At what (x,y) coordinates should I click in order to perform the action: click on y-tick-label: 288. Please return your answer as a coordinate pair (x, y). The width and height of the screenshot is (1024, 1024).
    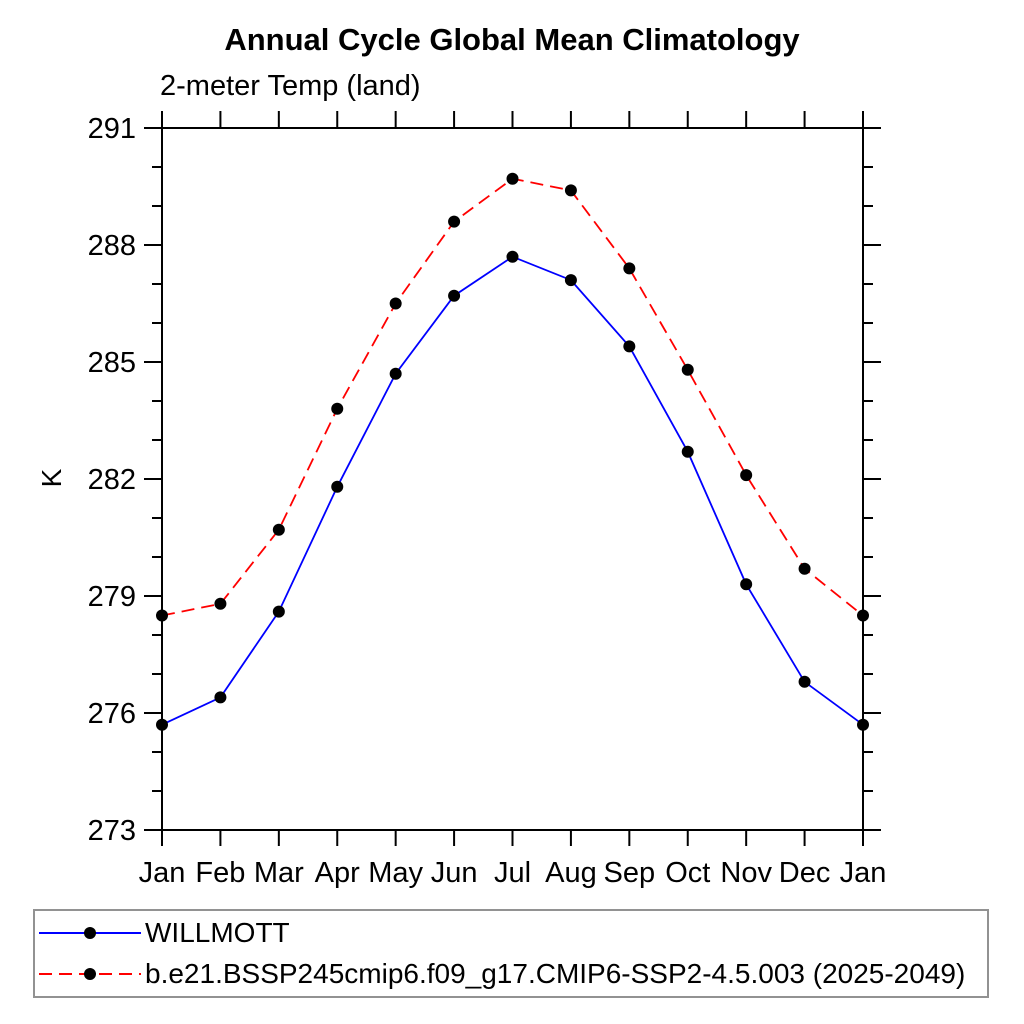
    Looking at the image, I should click on (112, 246).